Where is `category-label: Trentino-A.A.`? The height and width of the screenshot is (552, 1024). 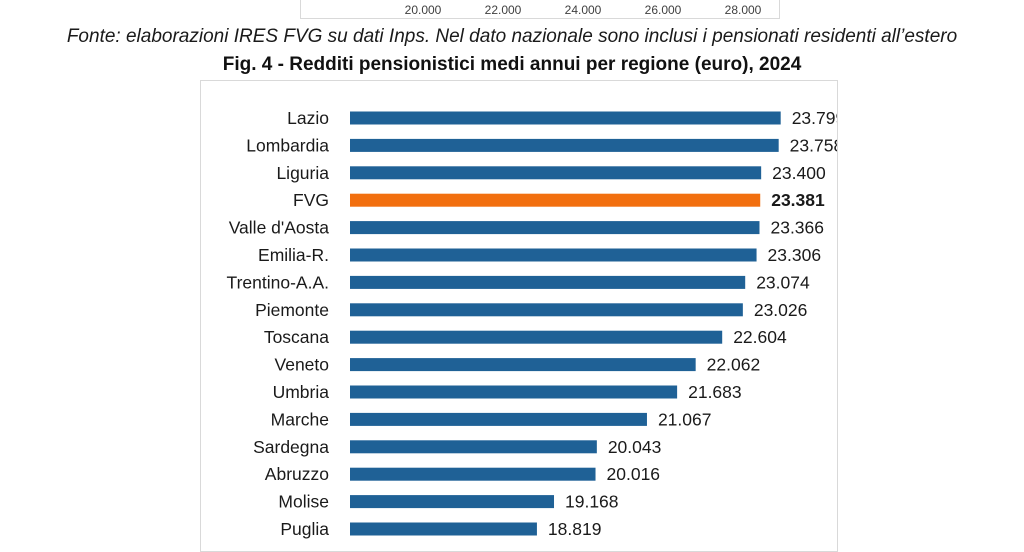
category-label: Trentino-A.A. is located at coordinates (278, 282).